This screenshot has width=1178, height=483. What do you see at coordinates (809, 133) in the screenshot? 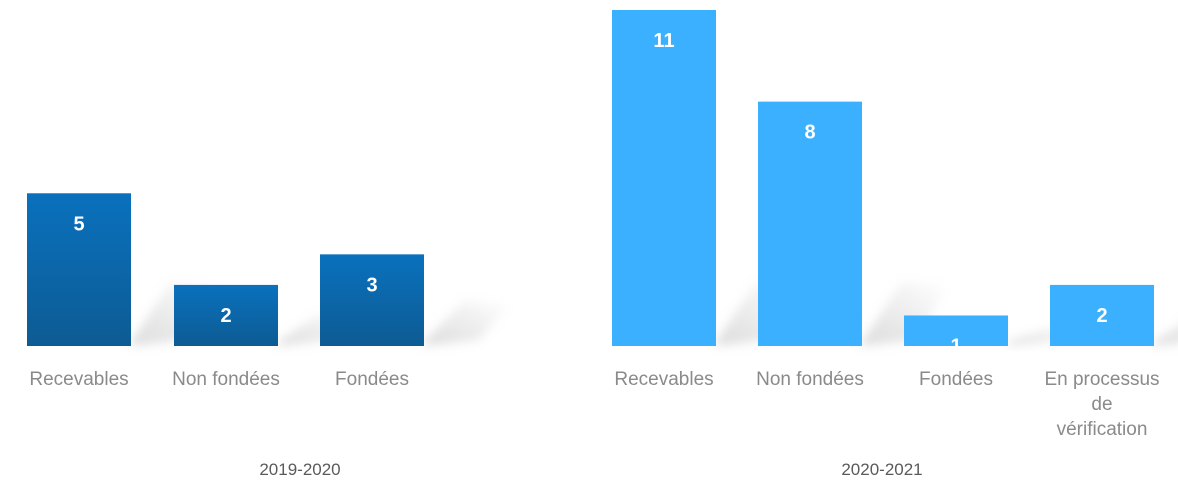
I see `bar-value-label: 8` at bounding box center [809, 133].